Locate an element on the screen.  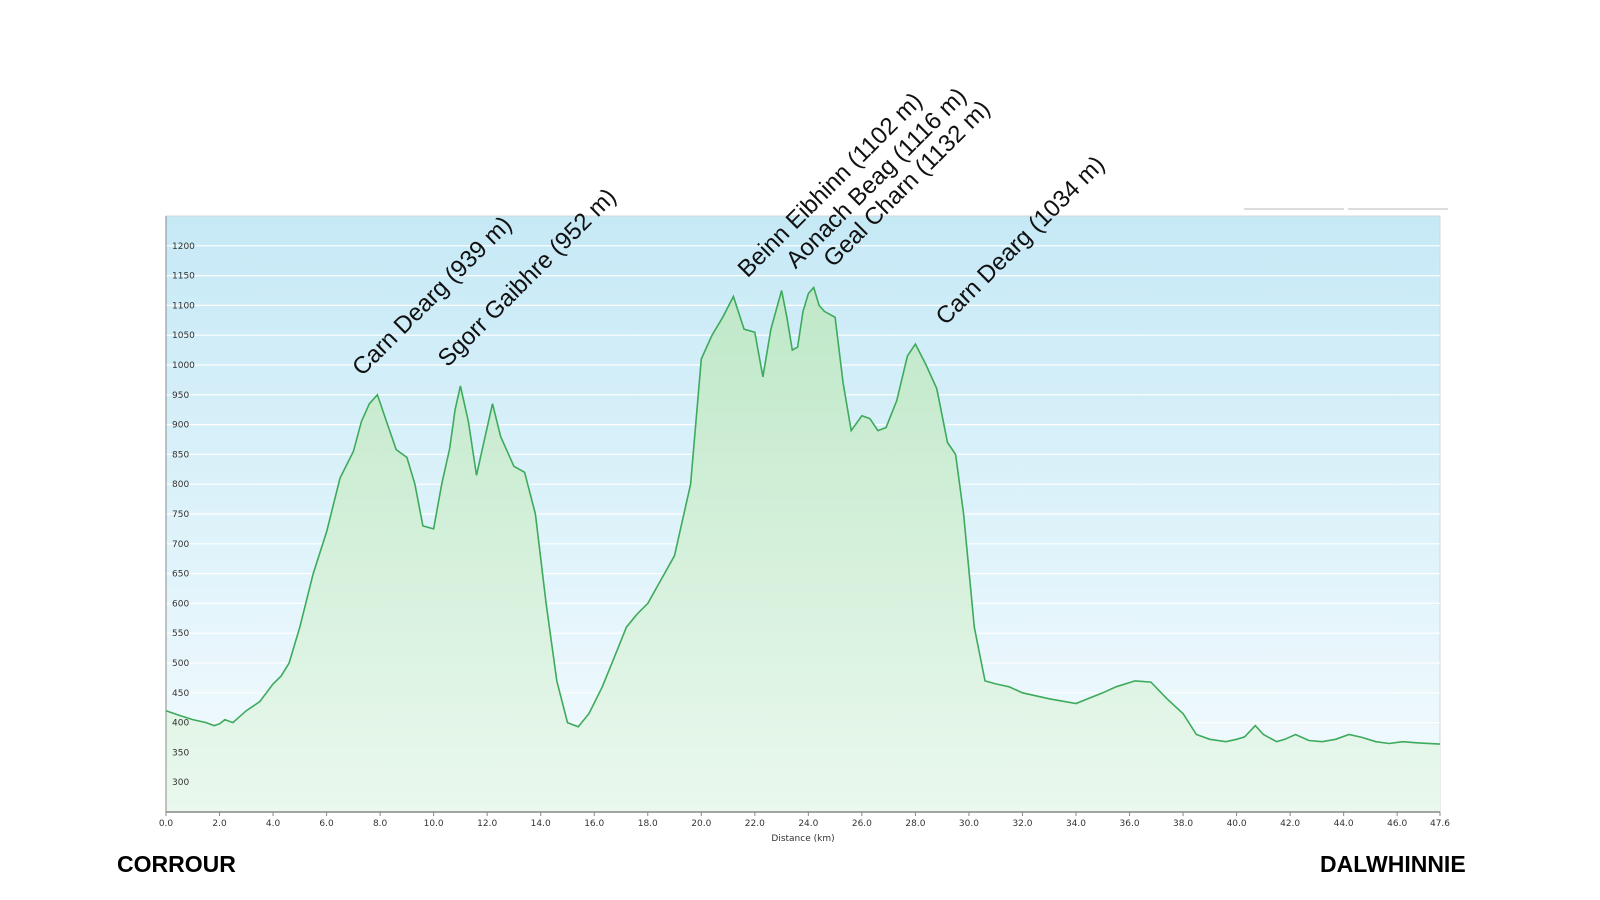
y-tick-label: 500 is located at coordinates (180, 664).